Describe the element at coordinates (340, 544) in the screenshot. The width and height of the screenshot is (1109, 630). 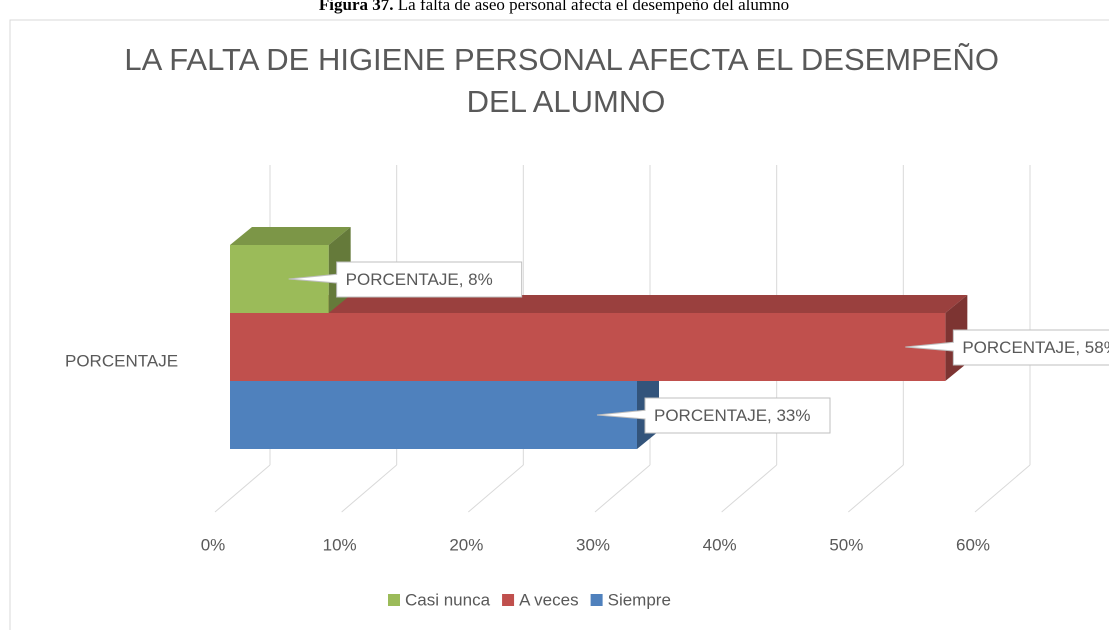
I see `x-tick-label: 10%` at that location.